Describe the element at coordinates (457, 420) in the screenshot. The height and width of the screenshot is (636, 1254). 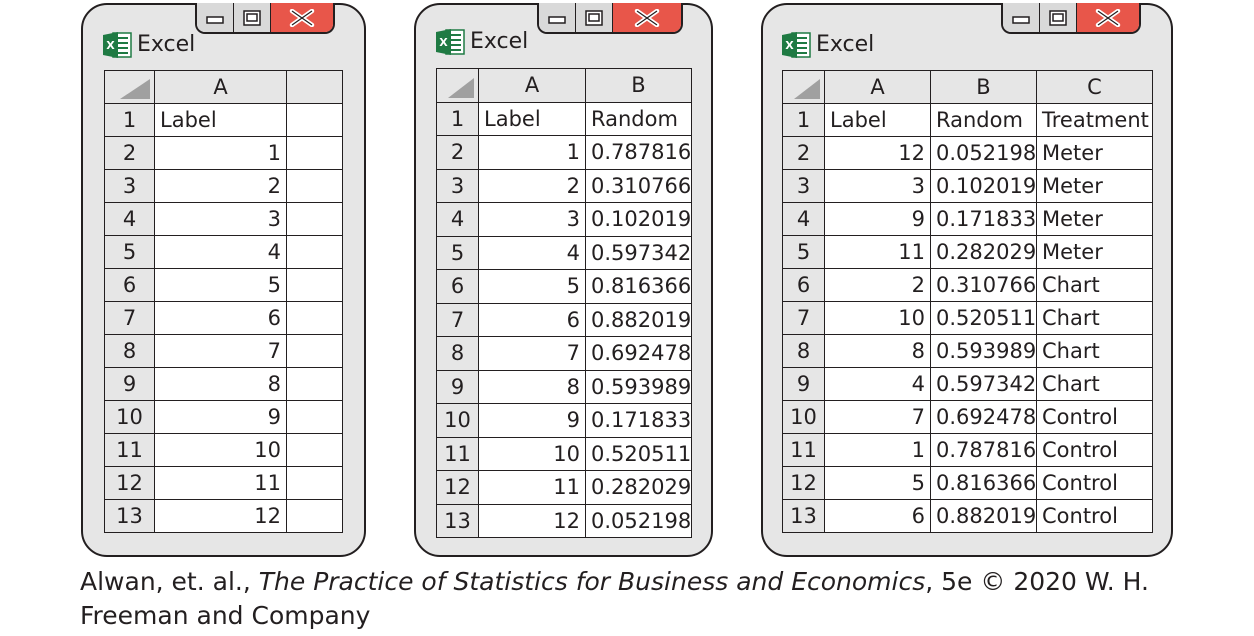
I see `row-header: 10` at that location.